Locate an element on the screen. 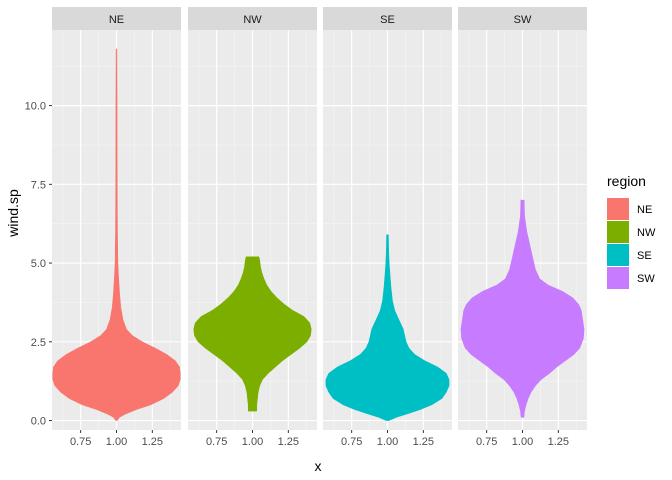  facet-strip-label: NW is located at coordinates (252, 20).